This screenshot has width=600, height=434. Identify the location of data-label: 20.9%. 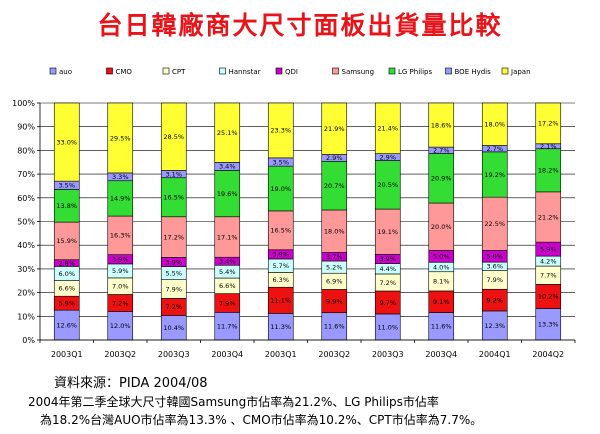
(441, 179).